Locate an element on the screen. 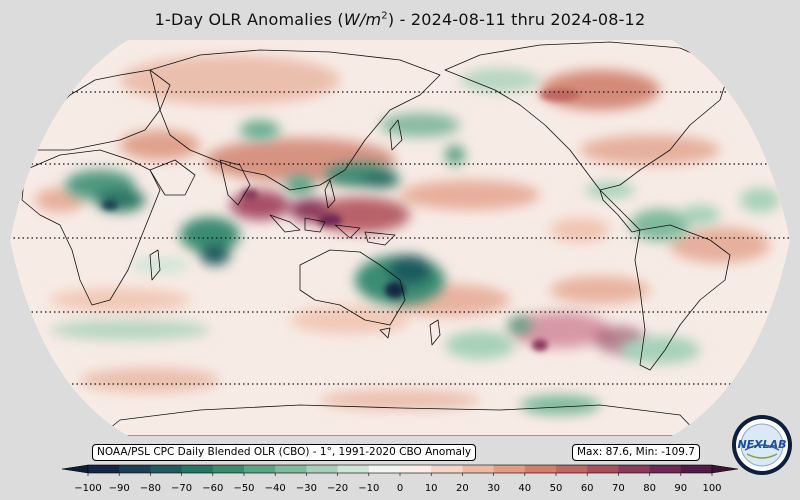 The image size is (800, 500). colorbar-tick-marks is located at coordinates (400, 474).